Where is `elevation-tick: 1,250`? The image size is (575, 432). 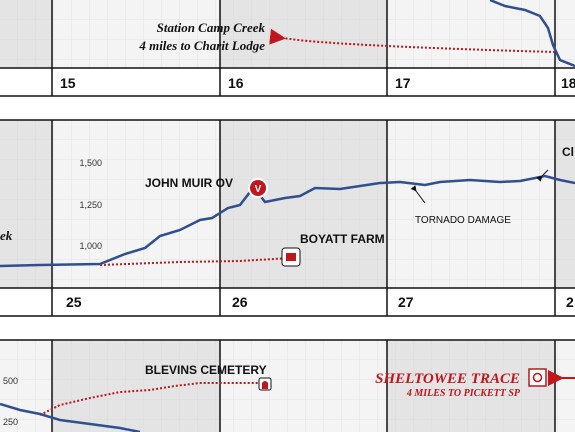 elevation-tick: 1,250 is located at coordinates (90, 205).